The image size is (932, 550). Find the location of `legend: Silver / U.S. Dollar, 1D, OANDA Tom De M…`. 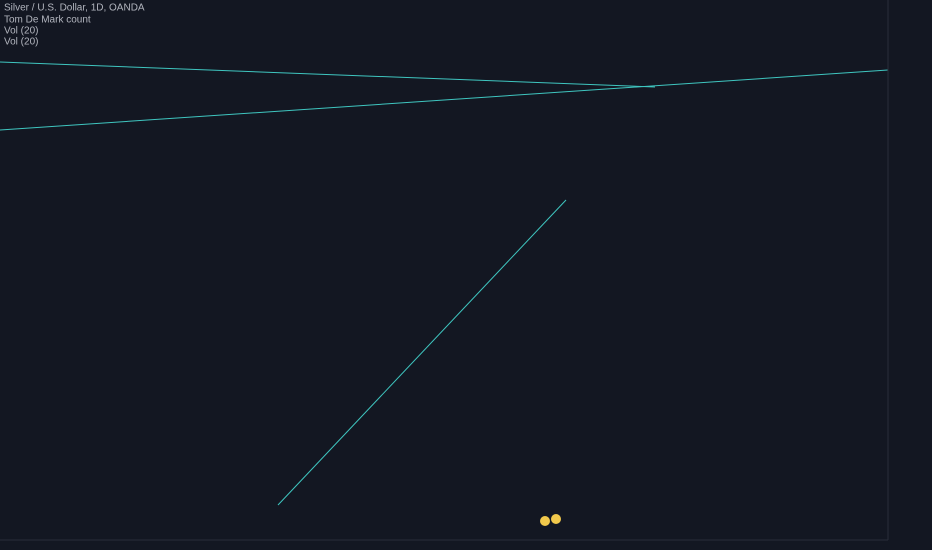

legend: Silver / U.S. Dollar, 1D, OANDA Tom De M… is located at coordinates (74, 25).